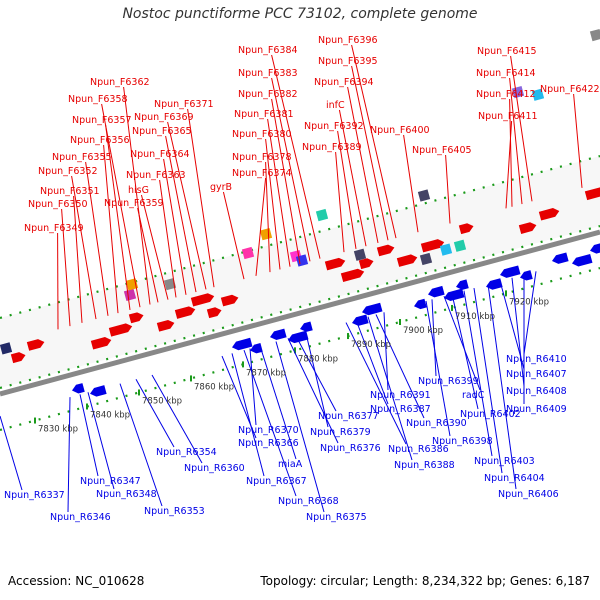 The height and width of the screenshot is (600, 600). Describe the element at coordinates (68, 171) in the screenshot. I see `gene-label-top: Npun_F6352` at that location.